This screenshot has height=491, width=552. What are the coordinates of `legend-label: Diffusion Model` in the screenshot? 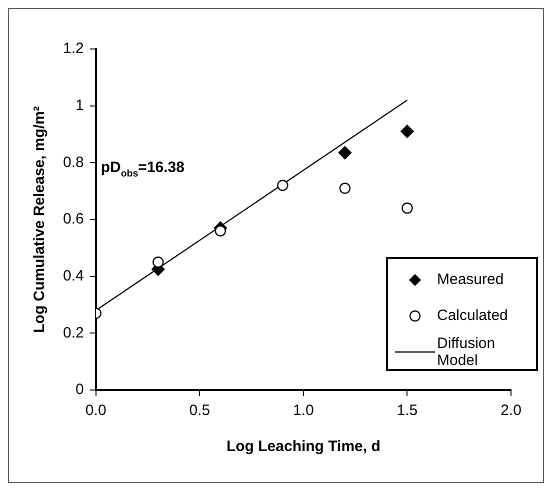 It's located at (466, 352).